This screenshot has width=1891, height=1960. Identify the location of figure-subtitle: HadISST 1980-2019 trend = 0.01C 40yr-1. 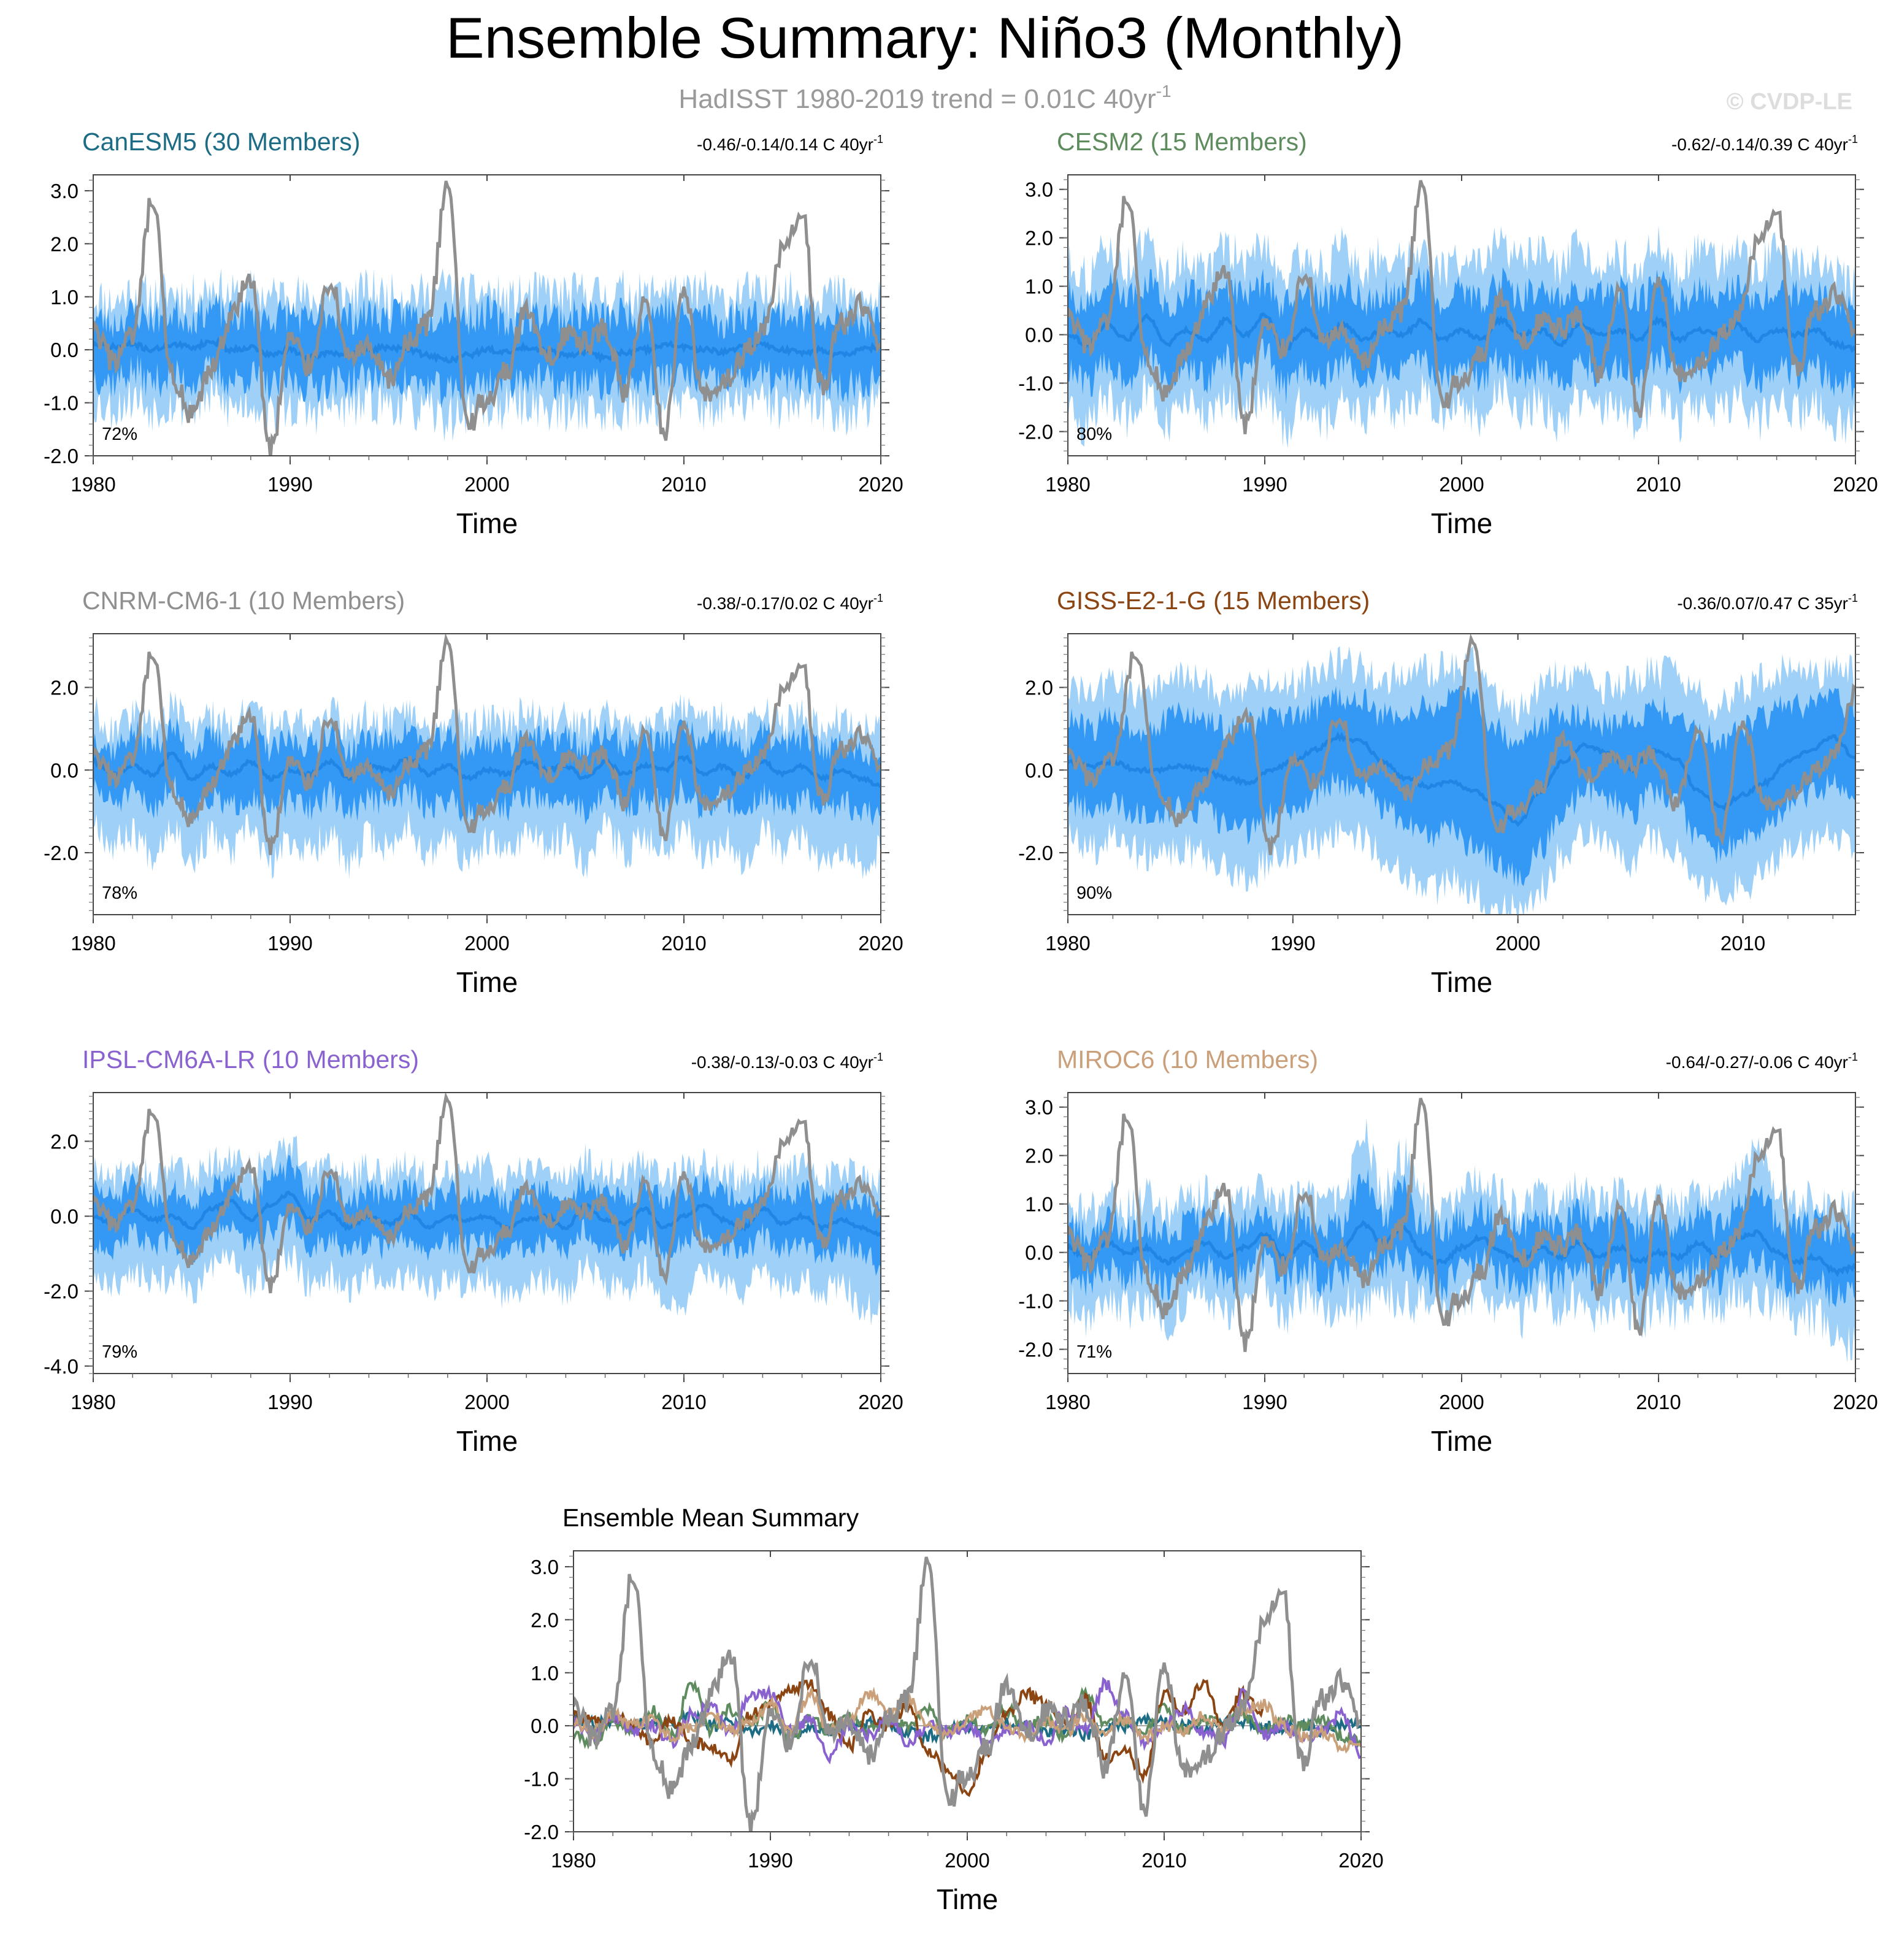
(925, 98).